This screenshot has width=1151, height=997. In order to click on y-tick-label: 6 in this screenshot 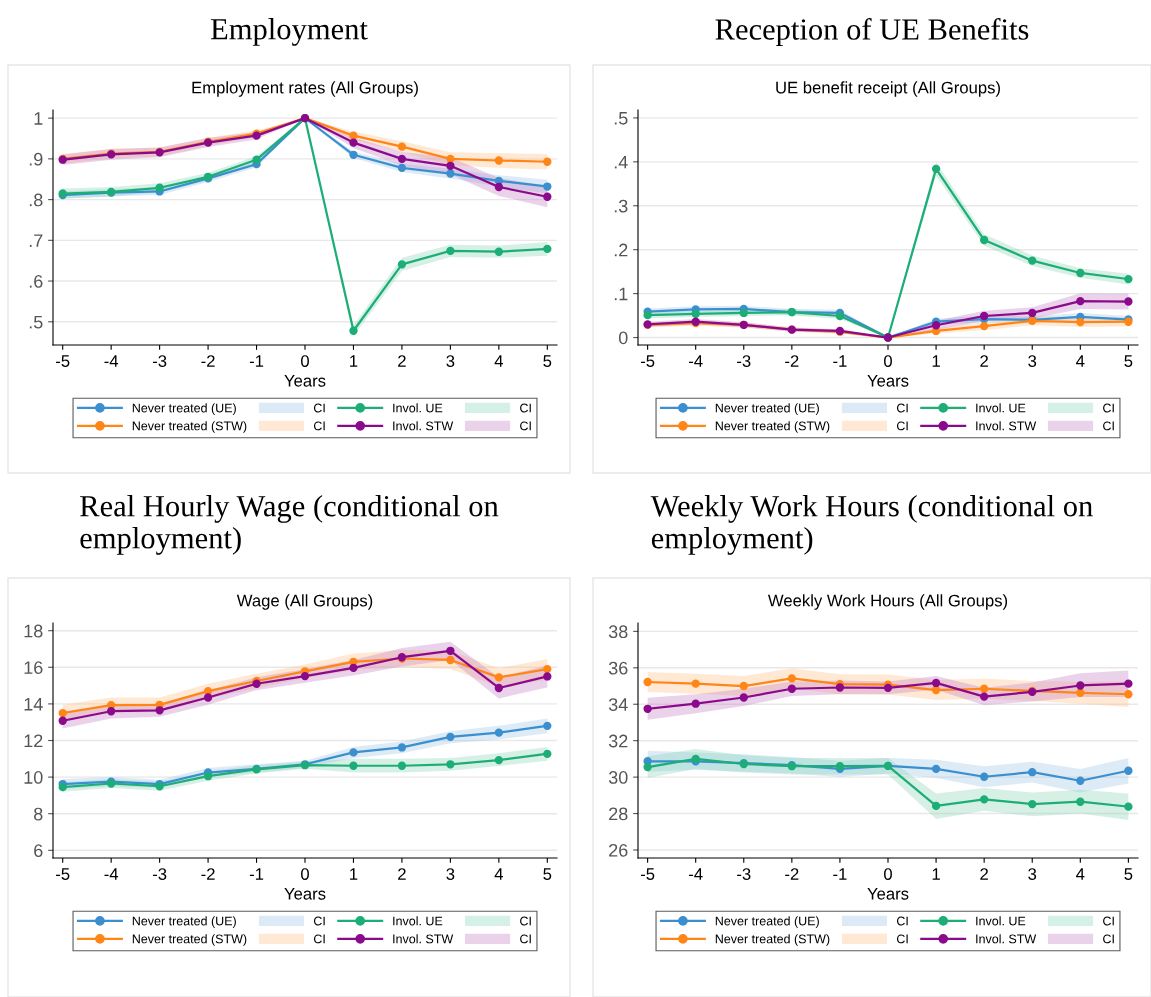, I will do `click(38, 851)`.